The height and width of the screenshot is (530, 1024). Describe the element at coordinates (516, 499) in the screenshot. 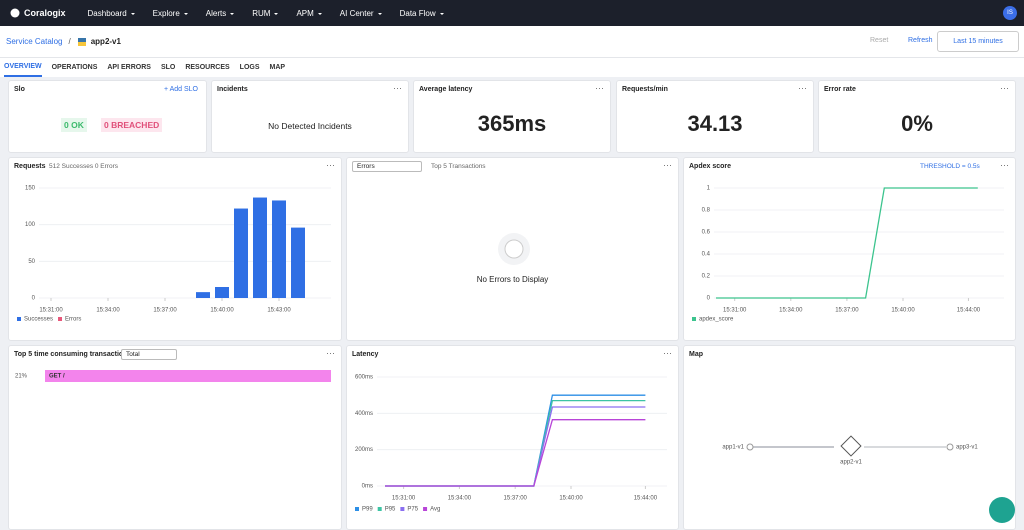

I see `x-tick-label: 15:37:00` at that location.